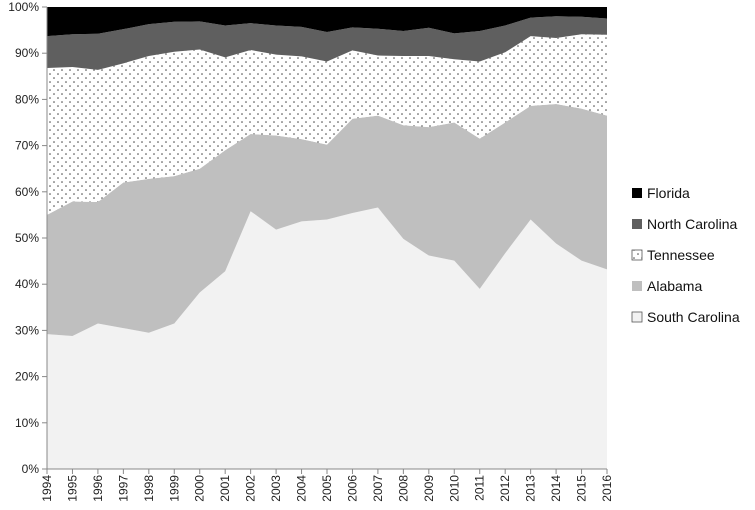 Image resolution: width=755 pixels, height=510 pixels. I want to click on y-tick-label: 0%, so click(31, 469).